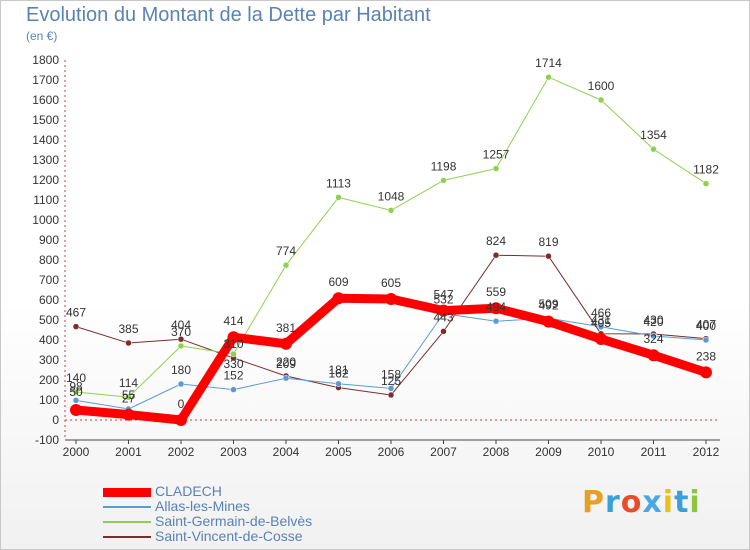 The height and width of the screenshot is (550, 750). What do you see at coordinates (443, 452) in the screenshot?
I see `x-tick-label: 2007` at bounding box center [443, 452].